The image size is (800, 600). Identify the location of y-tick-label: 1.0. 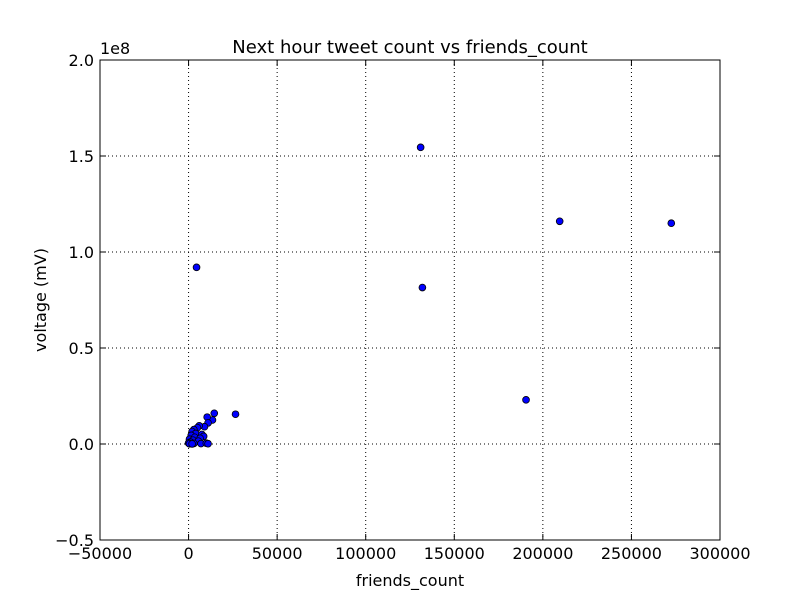
(81, 252).